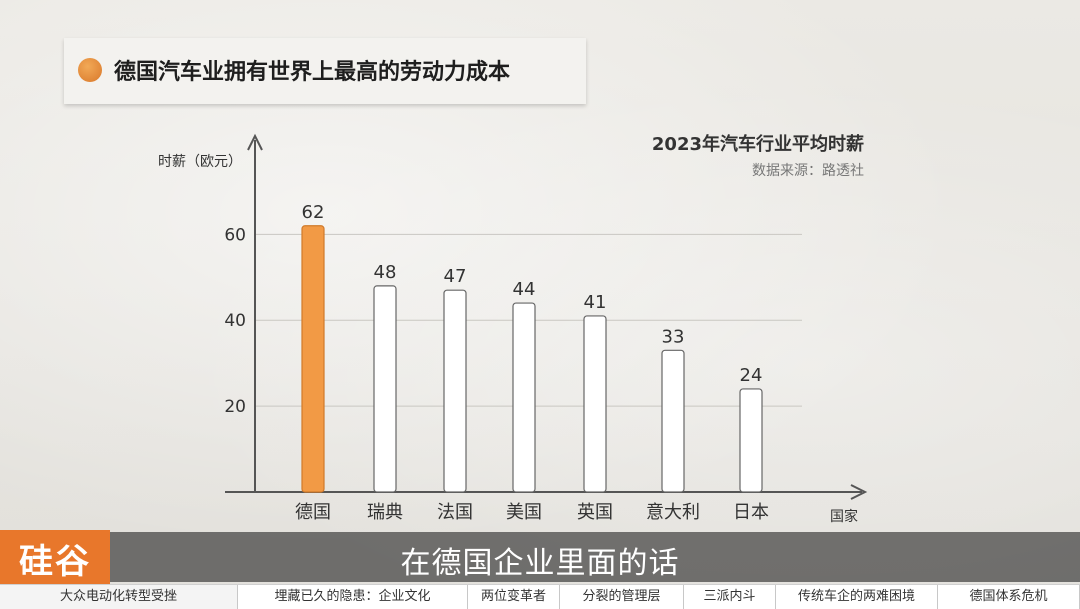  I want to click on chart-source: 数据来源：路透社, so click(808, 171).